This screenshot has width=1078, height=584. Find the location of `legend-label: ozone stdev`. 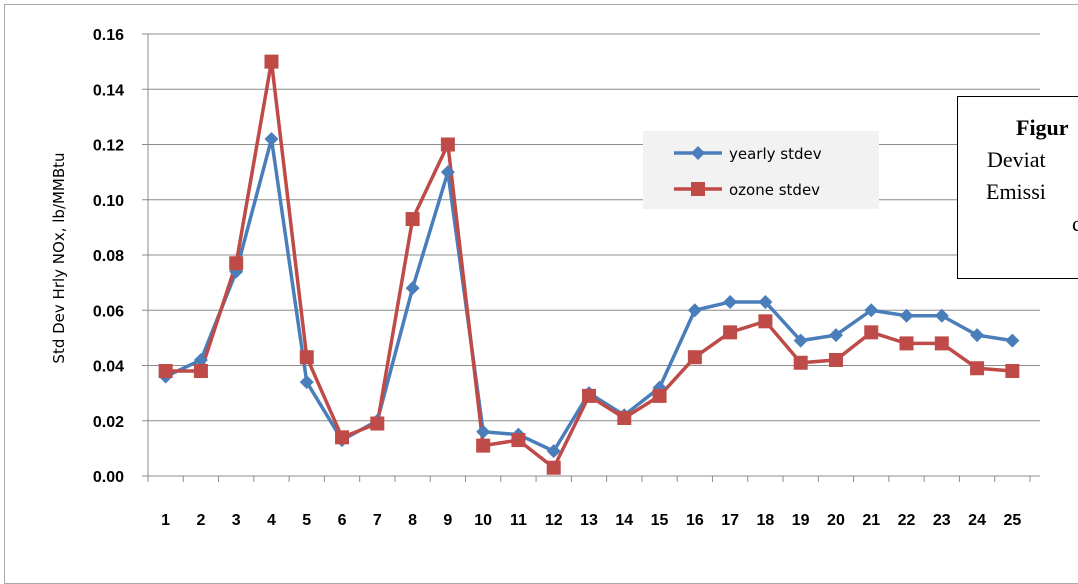

legend-label: ozone stdev is located at coordinates (774, 190).